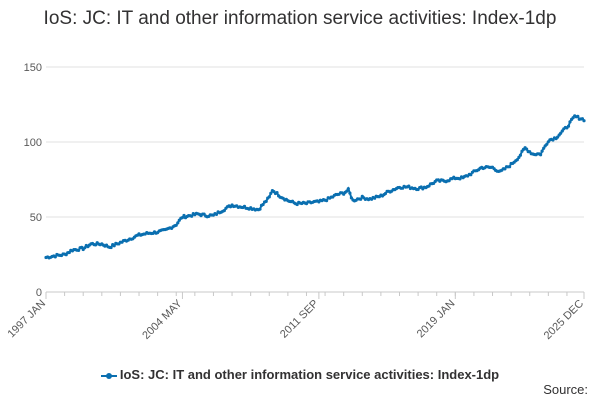 This screenshot has height=400, width=600. I want to click on x-tick-label: 2004 MAY, so click(162, 319).